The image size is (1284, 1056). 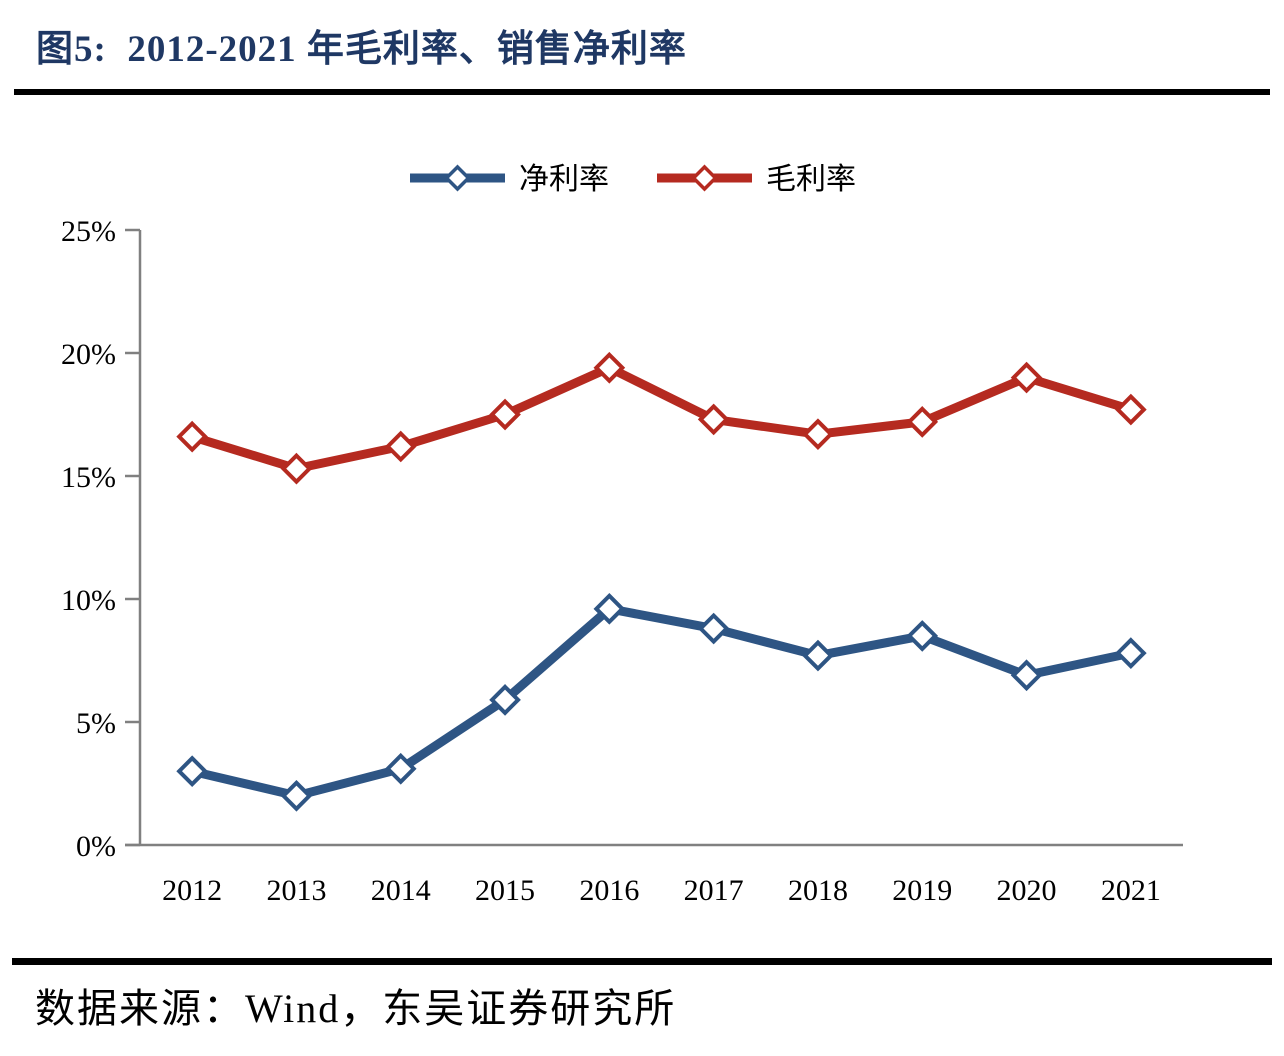 What do you see at coordinates (1131, 653) in the screenshot?
I see `data-point-net-profit-margin-2021` at bounding box center [1131, 653].